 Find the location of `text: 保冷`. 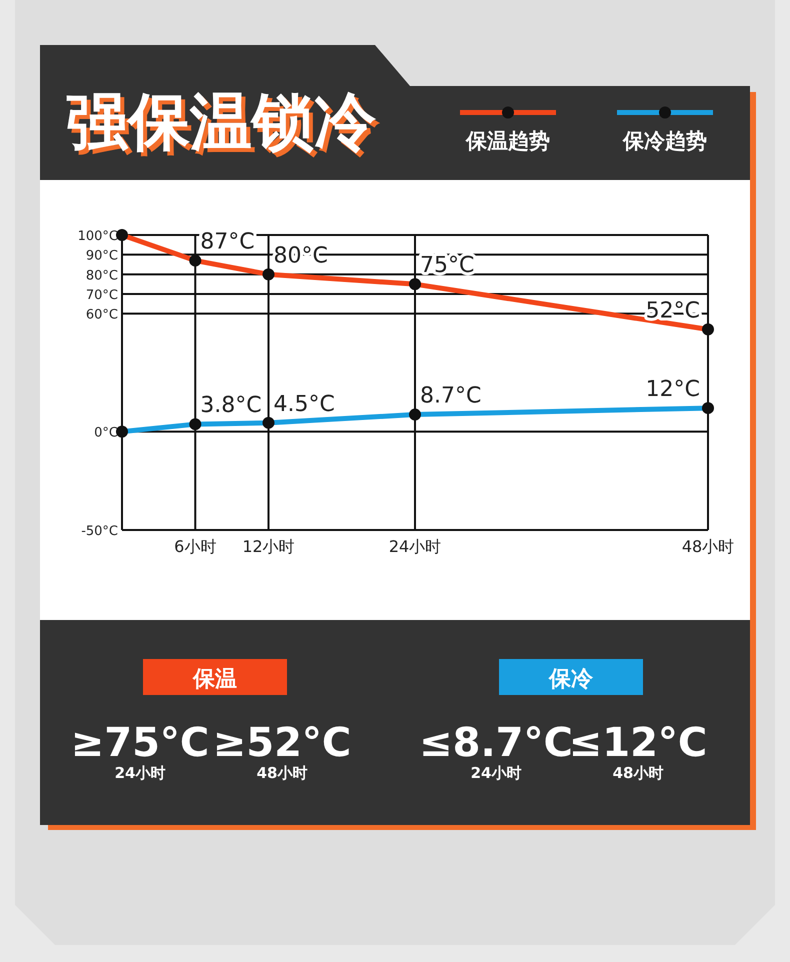

text: 保冷 is located at coordinates (571, 679).